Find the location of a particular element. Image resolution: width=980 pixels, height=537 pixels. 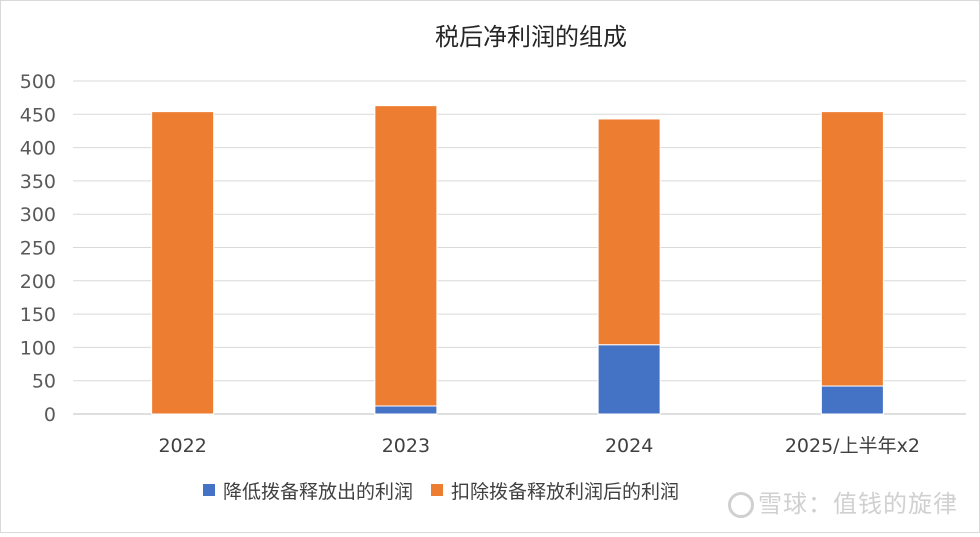

y-tick-label: 100 is located at coordinates (38, 348).